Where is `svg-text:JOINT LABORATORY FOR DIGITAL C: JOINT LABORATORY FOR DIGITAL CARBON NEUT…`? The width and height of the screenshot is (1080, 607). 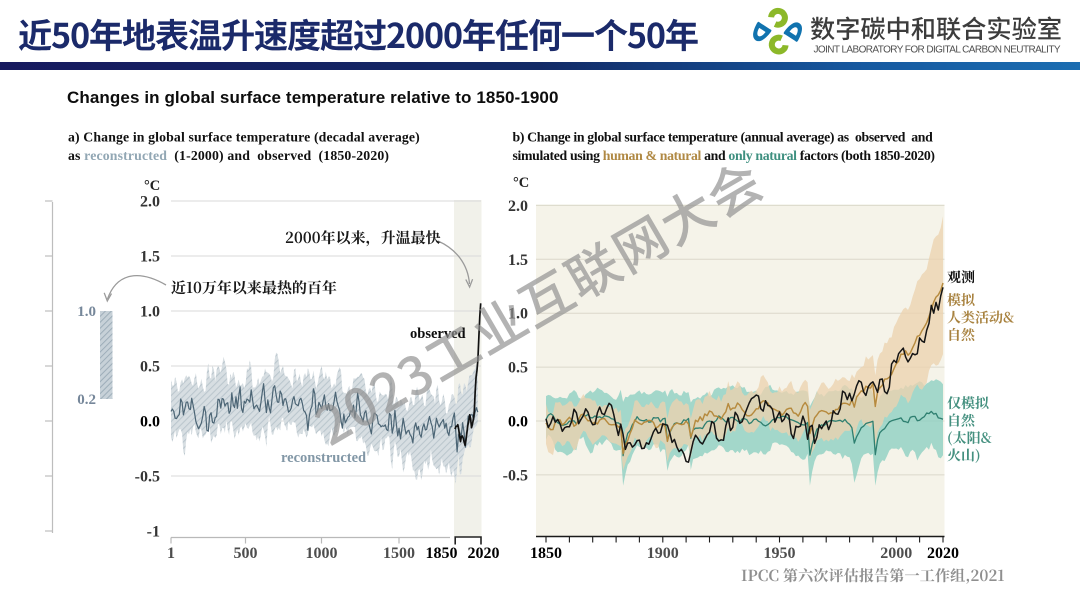 svg-text:JOINT LABORATORY FOR DIGITAL C: JOINT LABORATORY FOR DIGITAL CARBON NEUT… is located at coordinates (937, 50).